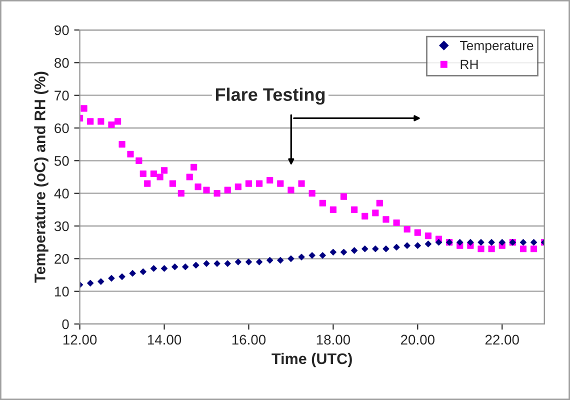 The image size is (570, 400). I want to click on x-axis-title: Time (UTC), so click(312, 360).